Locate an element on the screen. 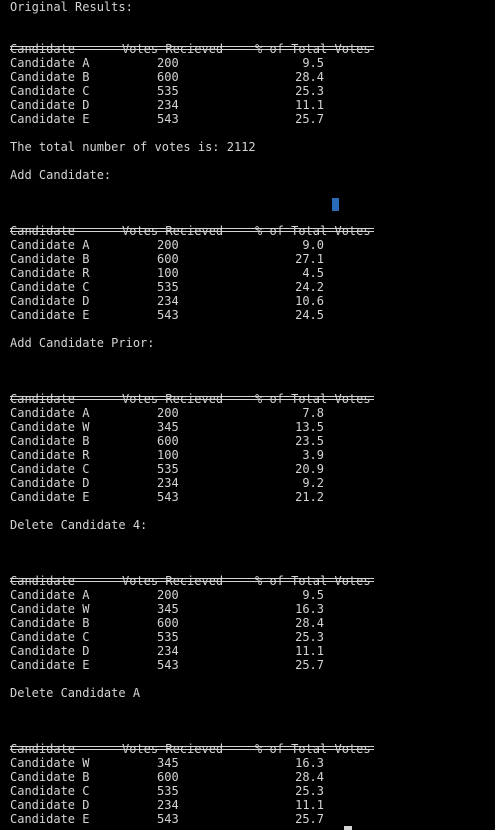 The image size is (495, 830). row-pct: 21.2 is located at coordinates (309, 497).